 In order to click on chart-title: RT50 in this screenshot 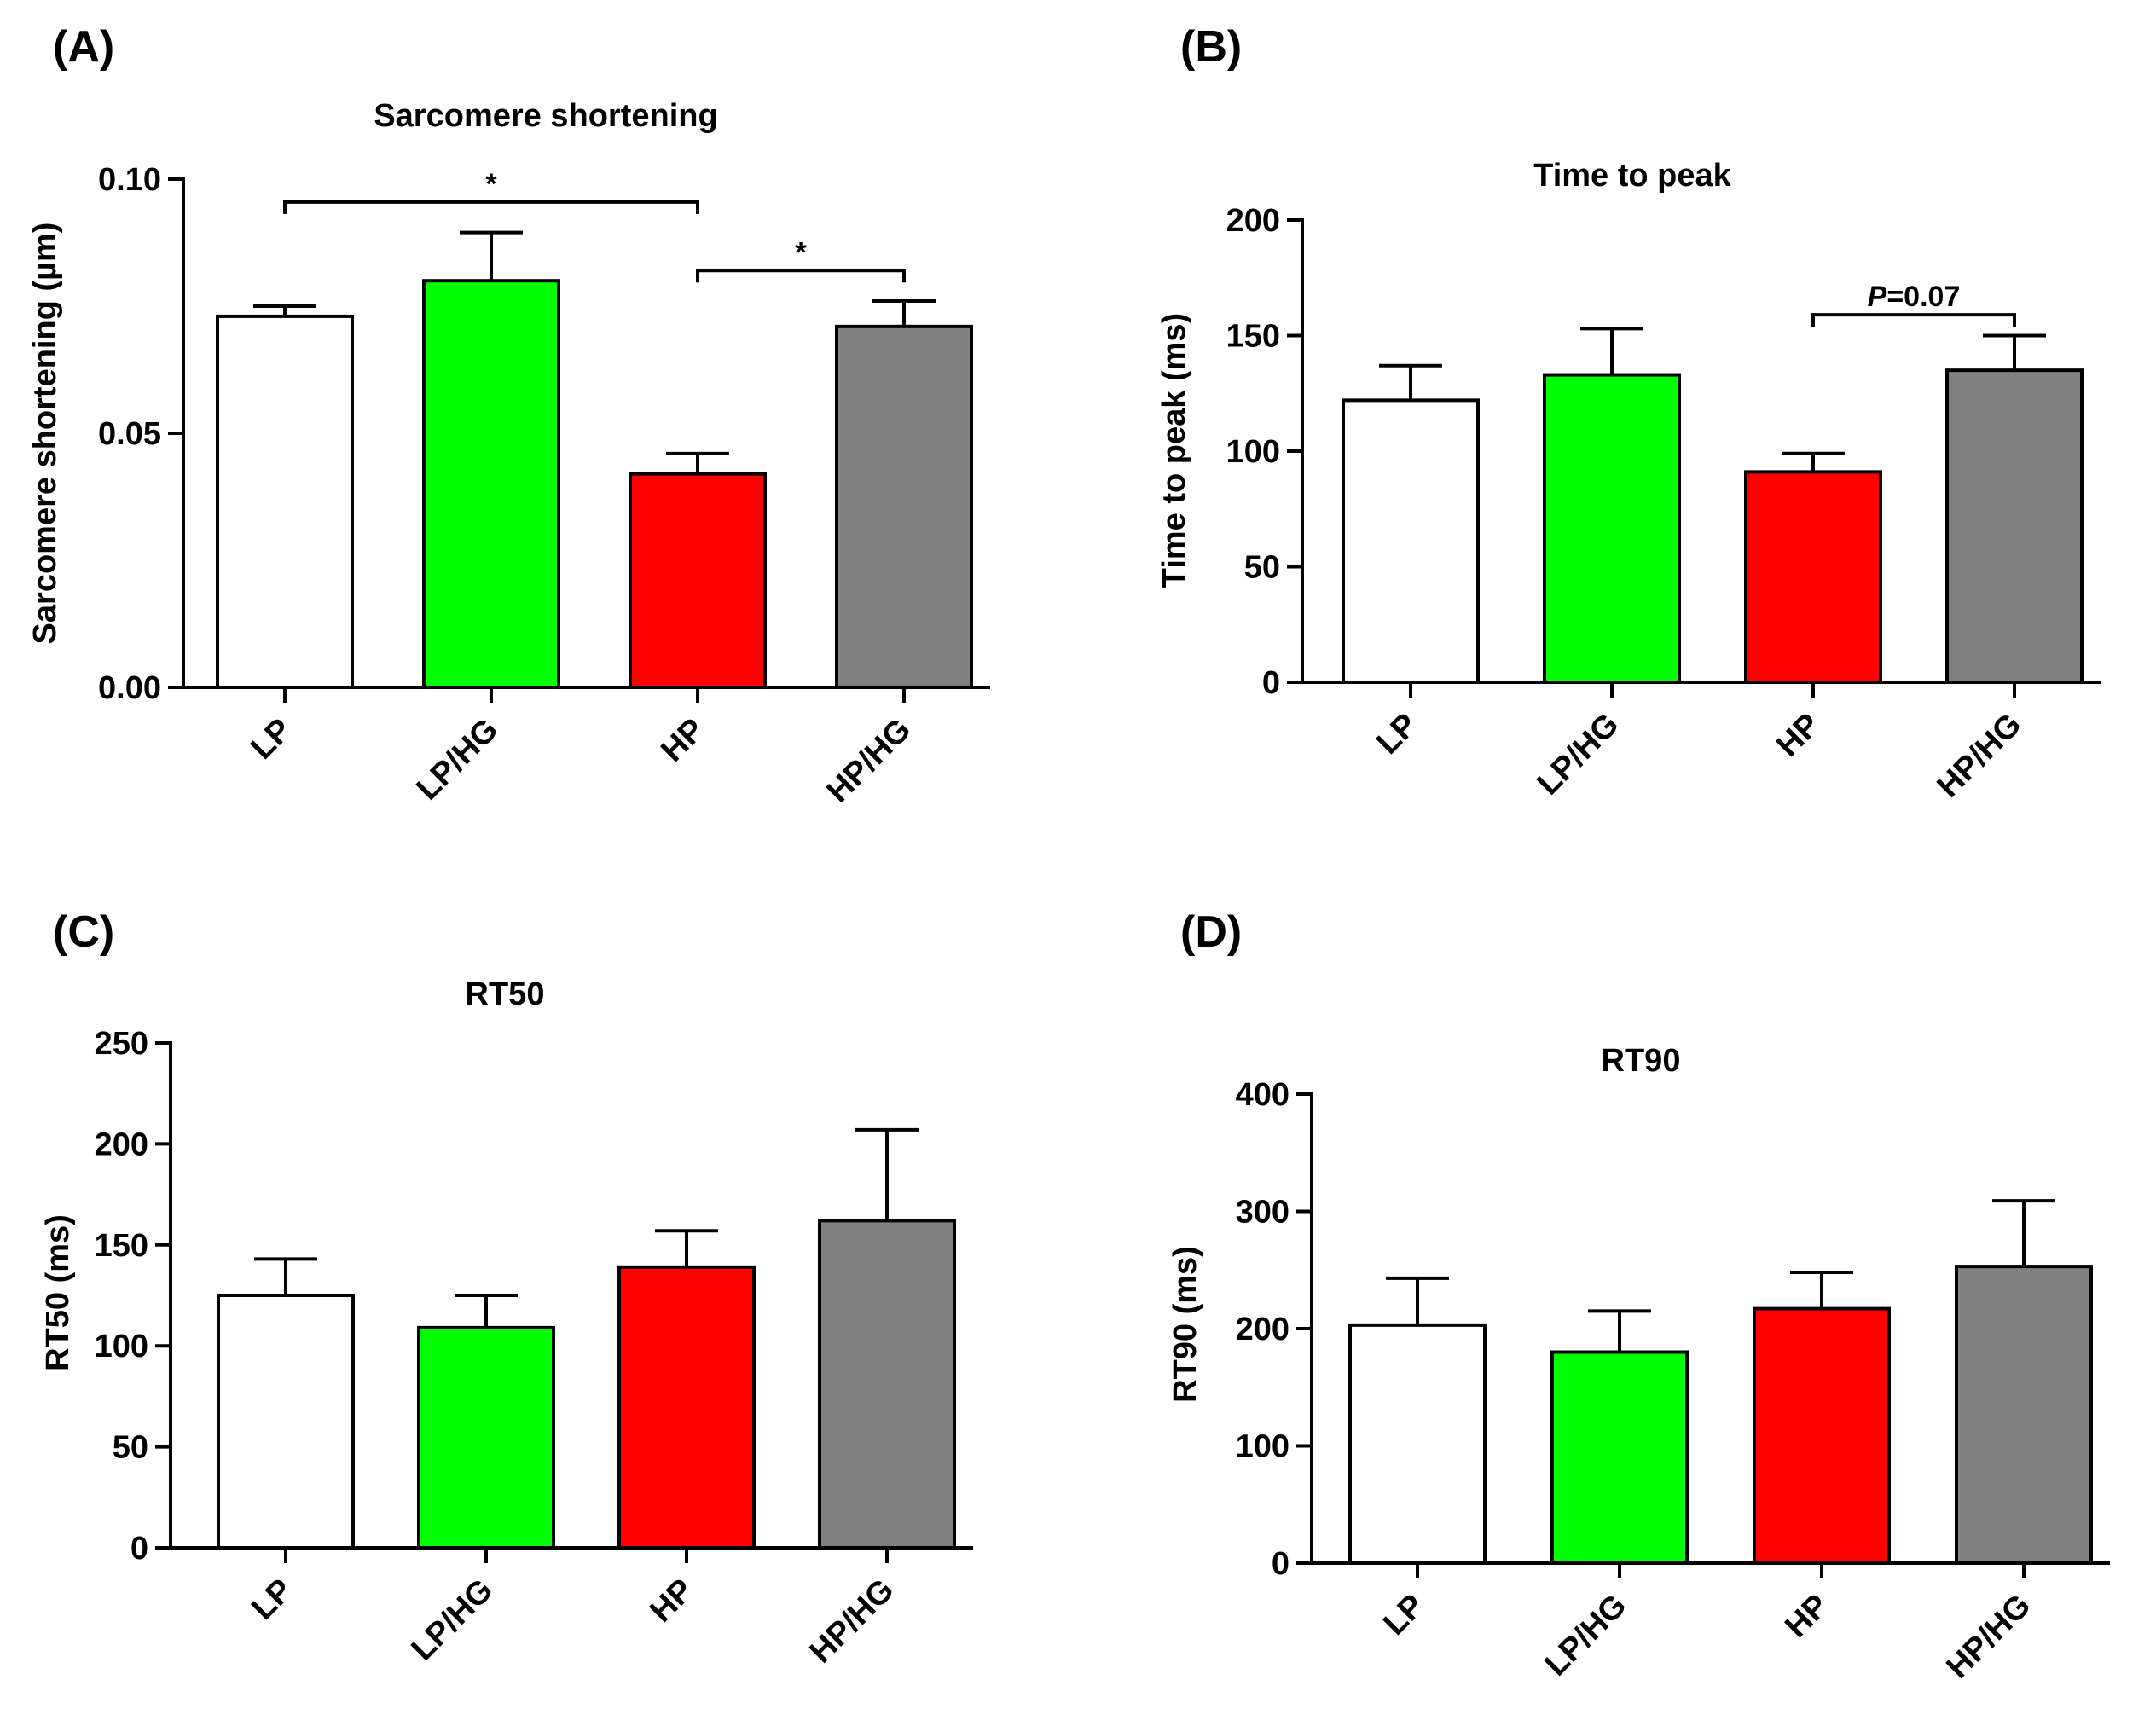, I will do `click(505, 994)`.